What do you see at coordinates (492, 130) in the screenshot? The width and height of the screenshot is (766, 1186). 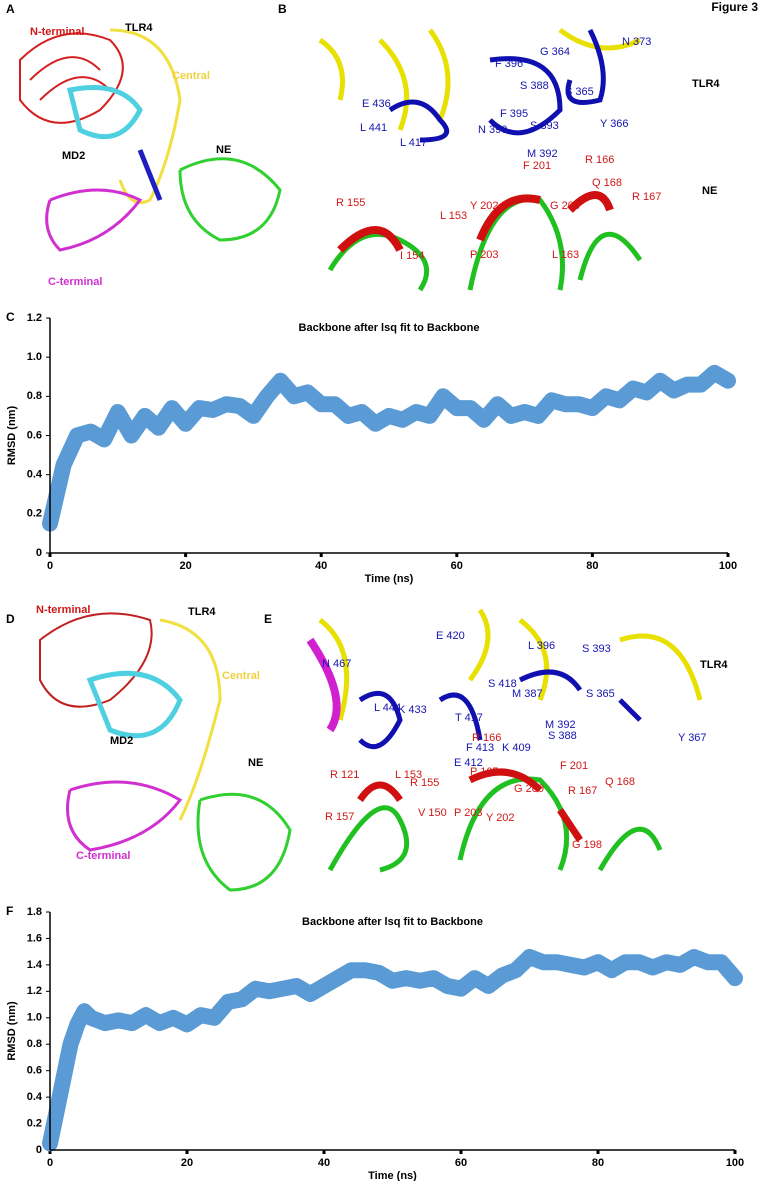 I see `residue-label: N 390` at bounding box center [492, 130].